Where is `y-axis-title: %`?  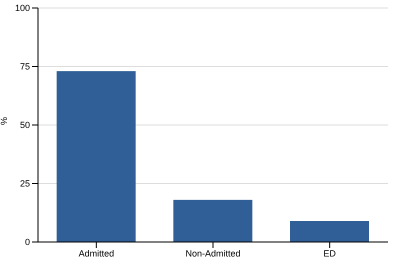 y-axis-title: % is located at coordinates (5, 120).